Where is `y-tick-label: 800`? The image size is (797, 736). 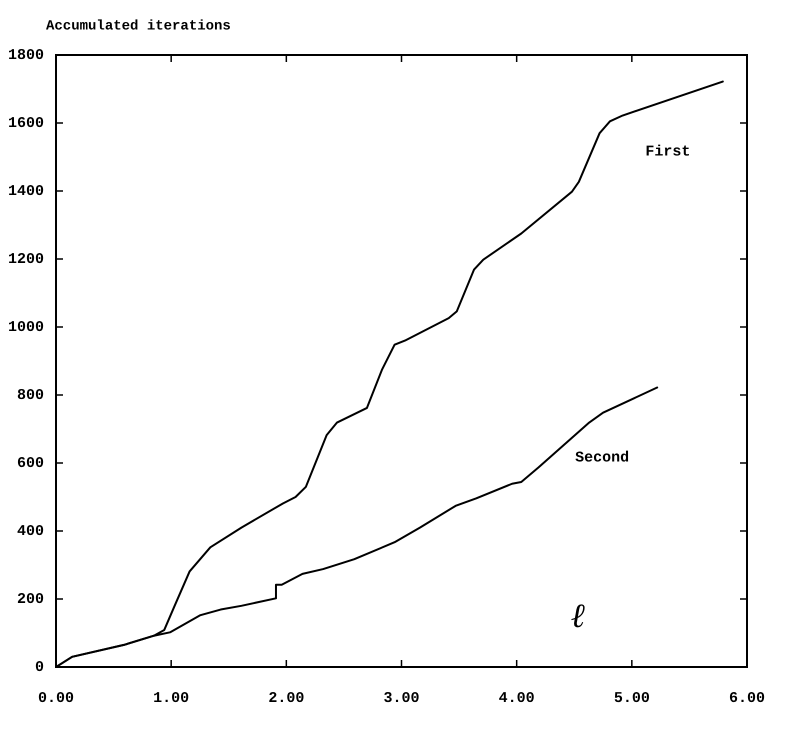 y-tick-label: 800 is located at coordinates (30, 395).